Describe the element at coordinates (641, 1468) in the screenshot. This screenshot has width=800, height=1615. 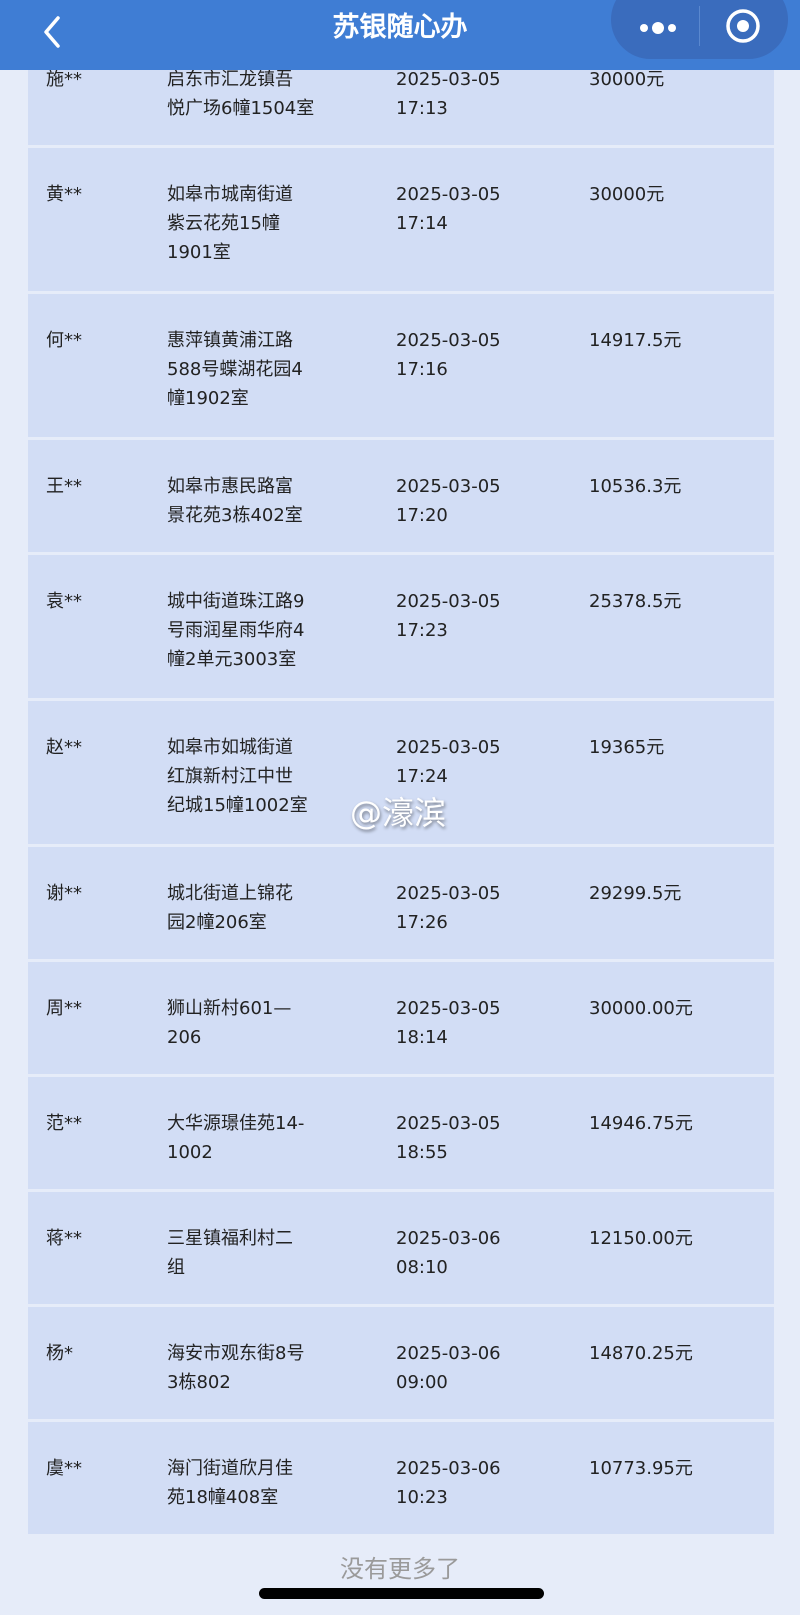
I see `row-amount: 10773.95元` at that location.